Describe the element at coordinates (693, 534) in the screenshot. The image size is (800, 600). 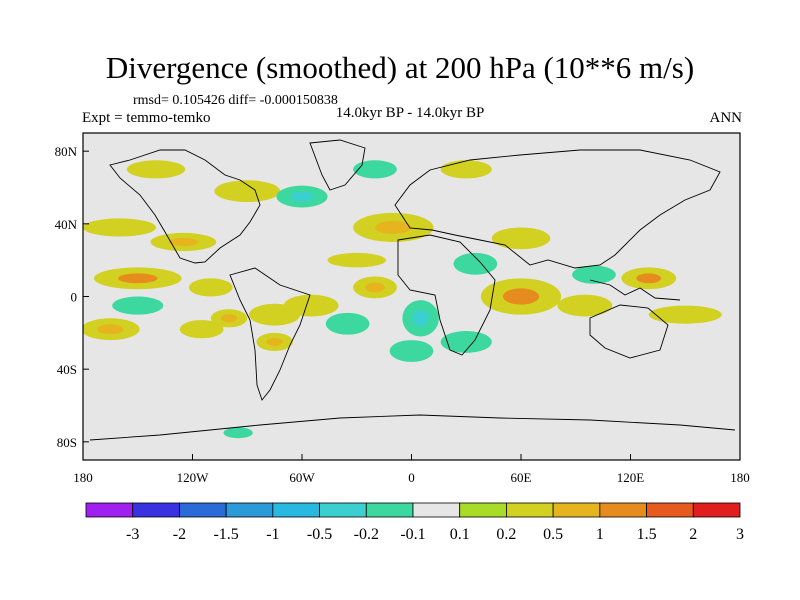
I see `colorbar-label: 2` at that location.